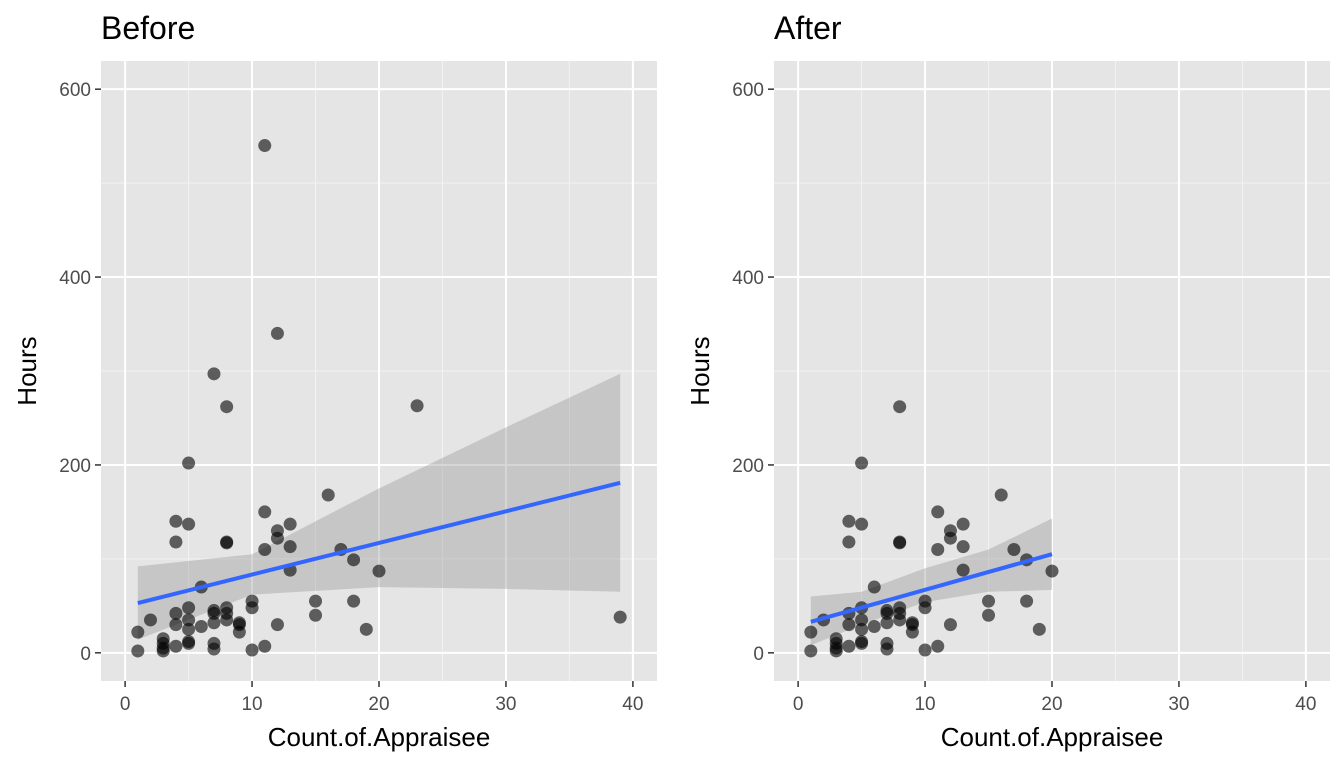 The width and height of the screenshot is (1344, 768). What do you see at coordinates (700, 370) in the screenshot?
I see `panel2-y-axis-title: Hours` at bounding box center [700, 370].